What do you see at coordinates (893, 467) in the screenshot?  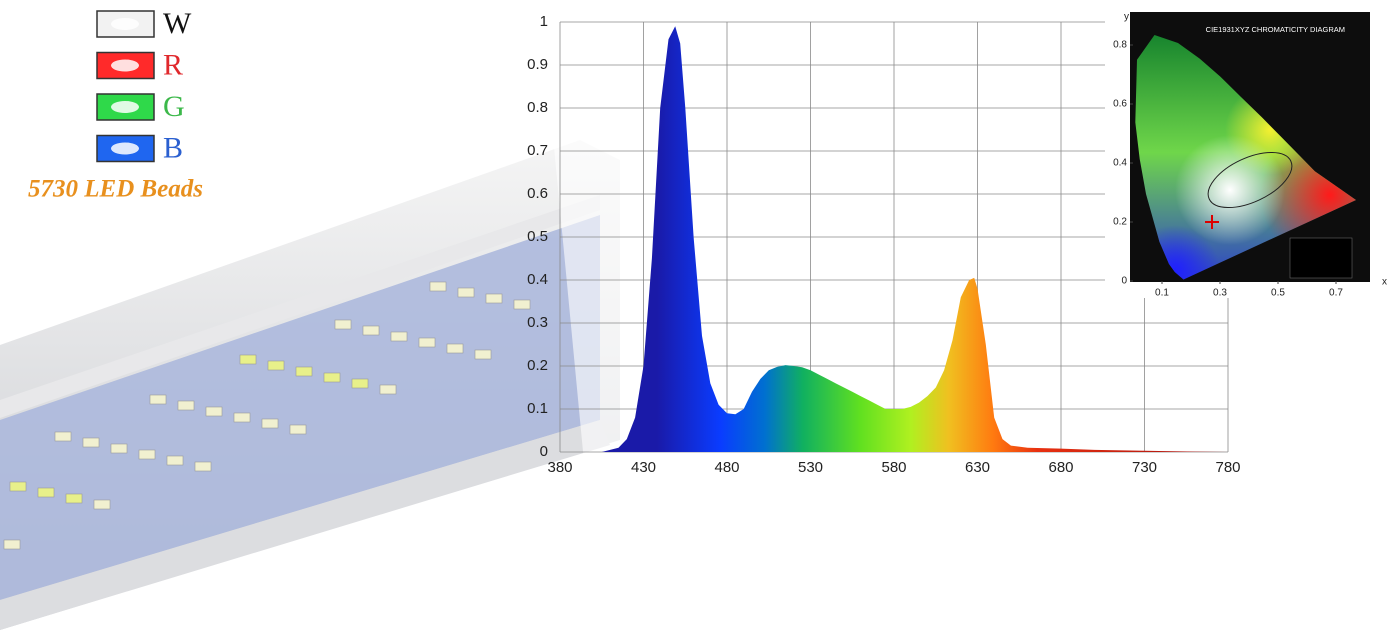 I see `x-tick-label: 580` at bounding box center [893, 467].